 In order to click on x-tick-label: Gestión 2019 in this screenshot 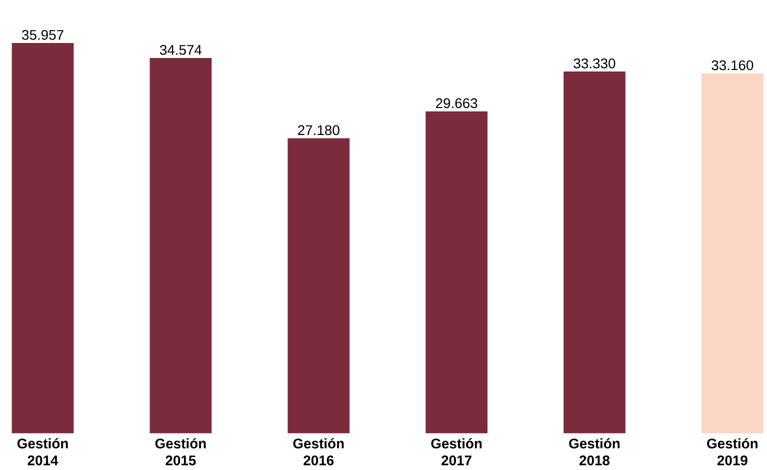, I will do `click(732, 452)`.